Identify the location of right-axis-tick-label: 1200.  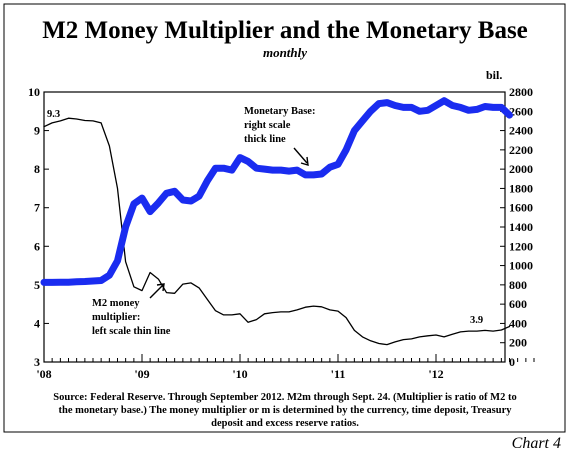
(521, 246).